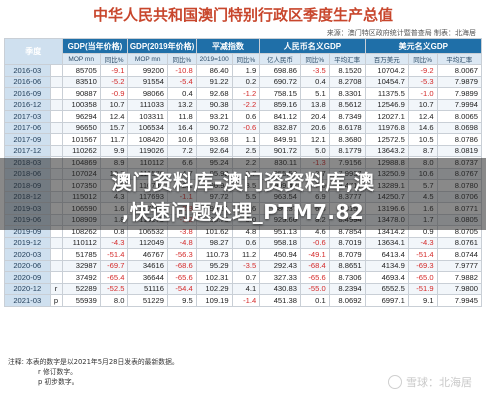 This screenshot has height=400, width=486. What do you see at coordinates (422, 242) in the screenshot?
I see `value-cell: -4.3` at bounding box center [422, 242].